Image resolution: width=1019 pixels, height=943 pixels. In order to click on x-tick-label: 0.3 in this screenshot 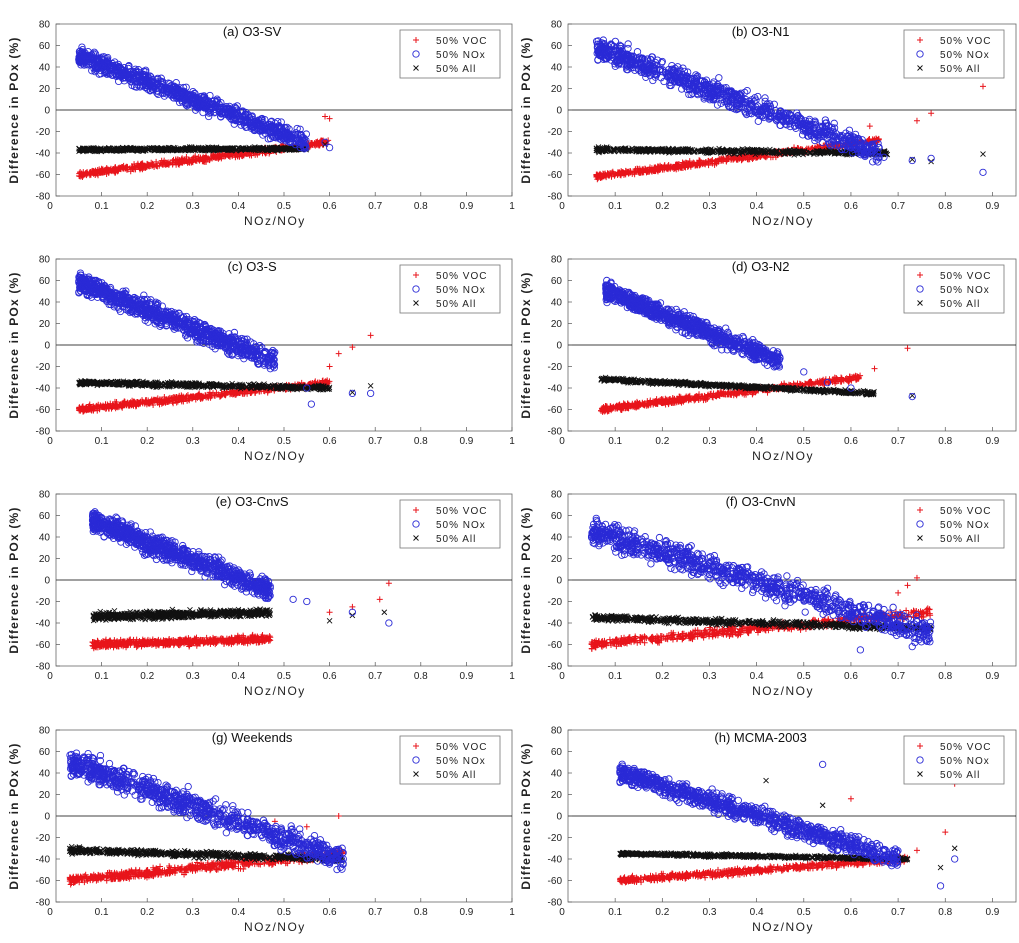, I will do `click(193, 441)`.